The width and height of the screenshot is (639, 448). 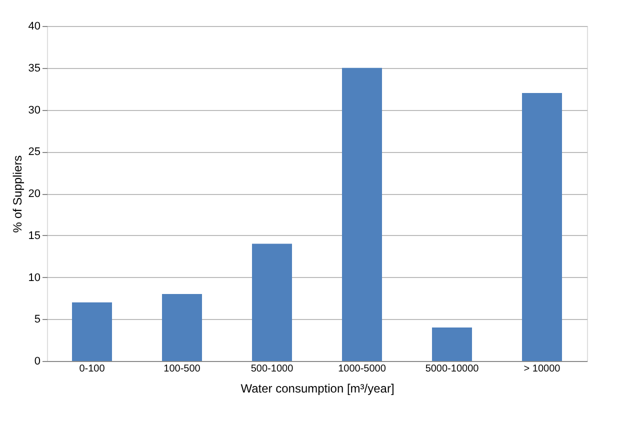 What do you see at coordinates (34, 278) in the screenshot?
I see `y-tick-label: 10` at bounding box center [34, 278].